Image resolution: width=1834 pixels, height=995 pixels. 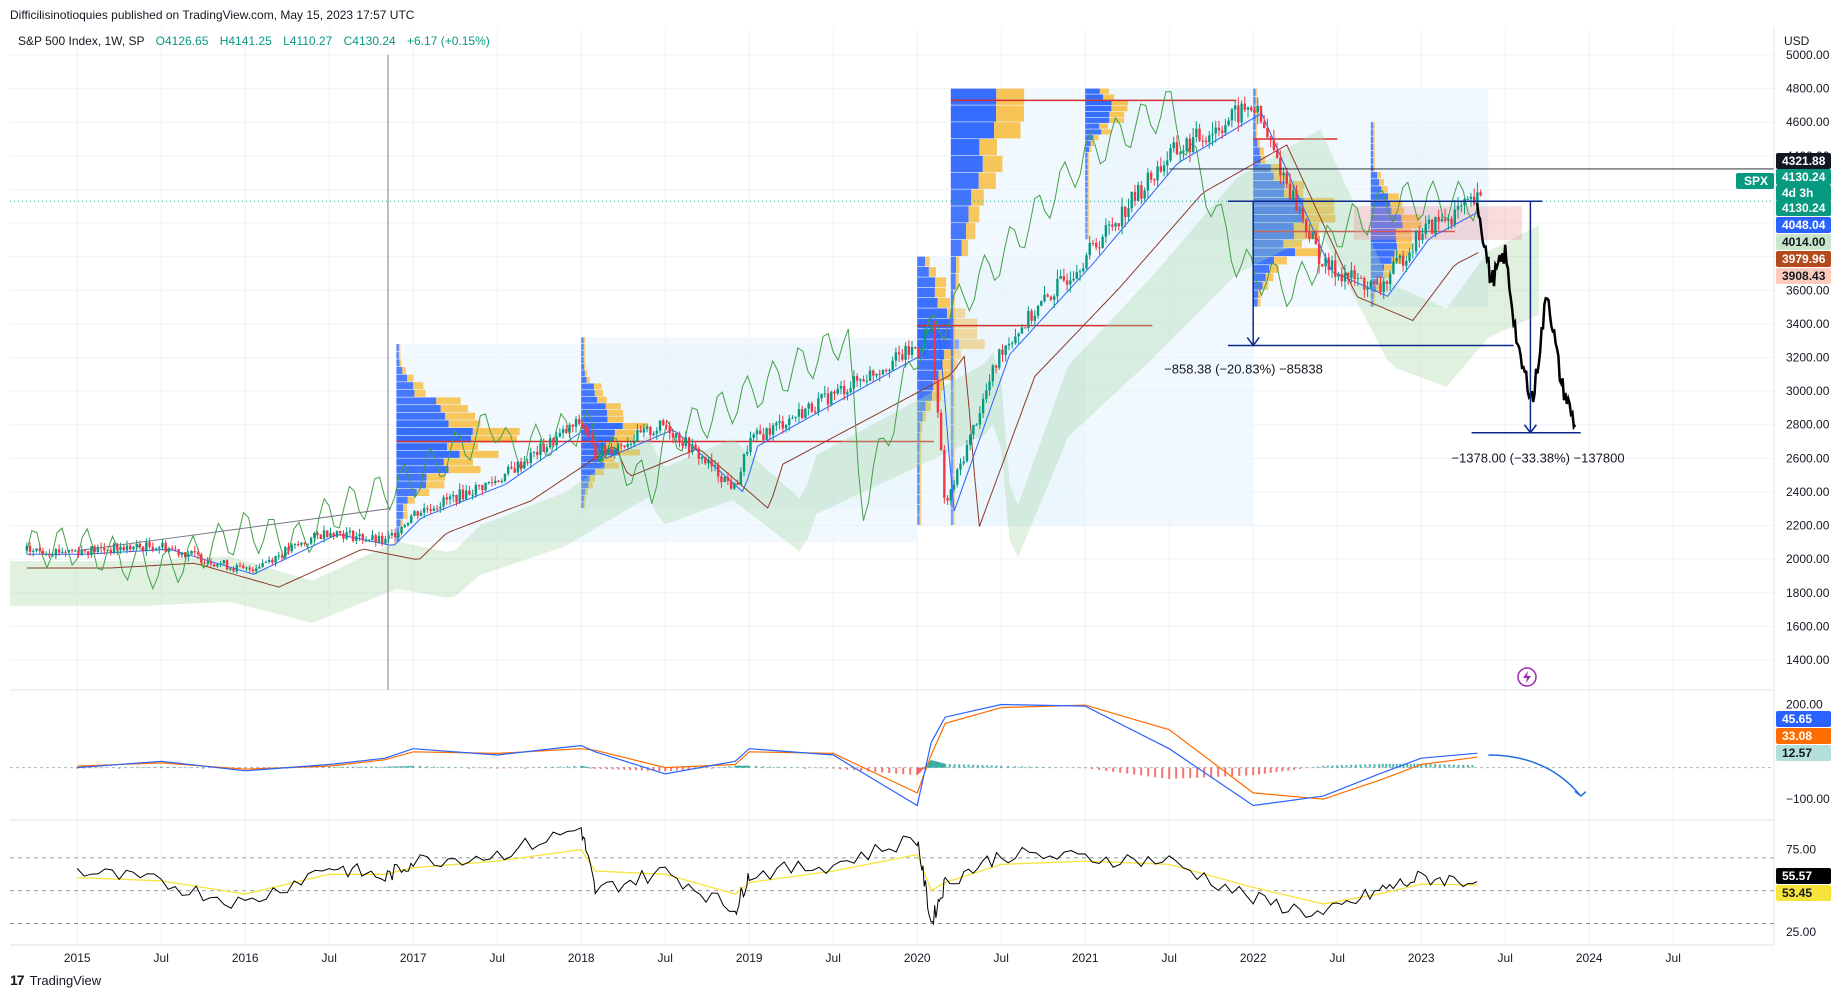 I want to click on tradingview-logo: 17 TradingView, so click(x=55, y=980).